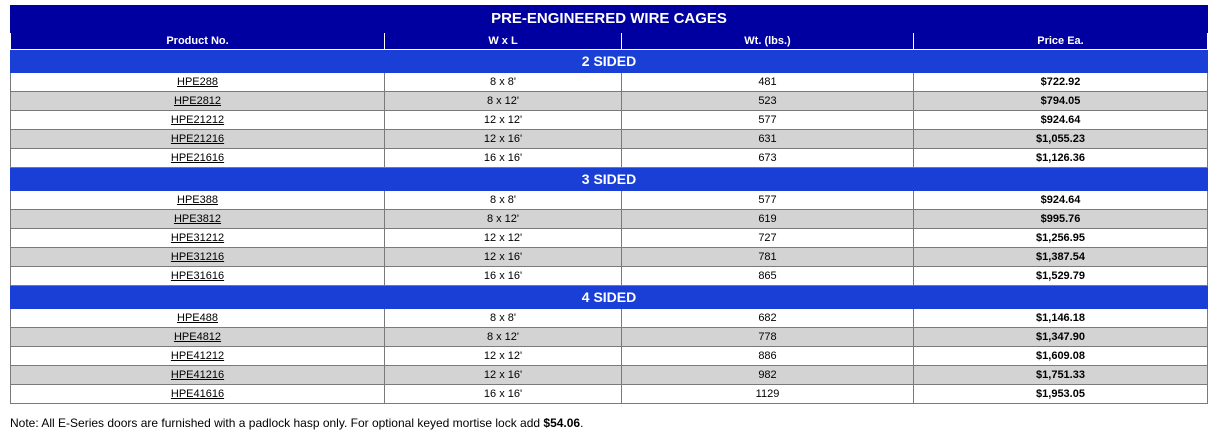 The width and height of the screenshot is (1219, 438). What do you see at coordinates (1060, 394) in the screenshot?
I see `price-cell: $1,953.05` at bounding box center [1060, 394].